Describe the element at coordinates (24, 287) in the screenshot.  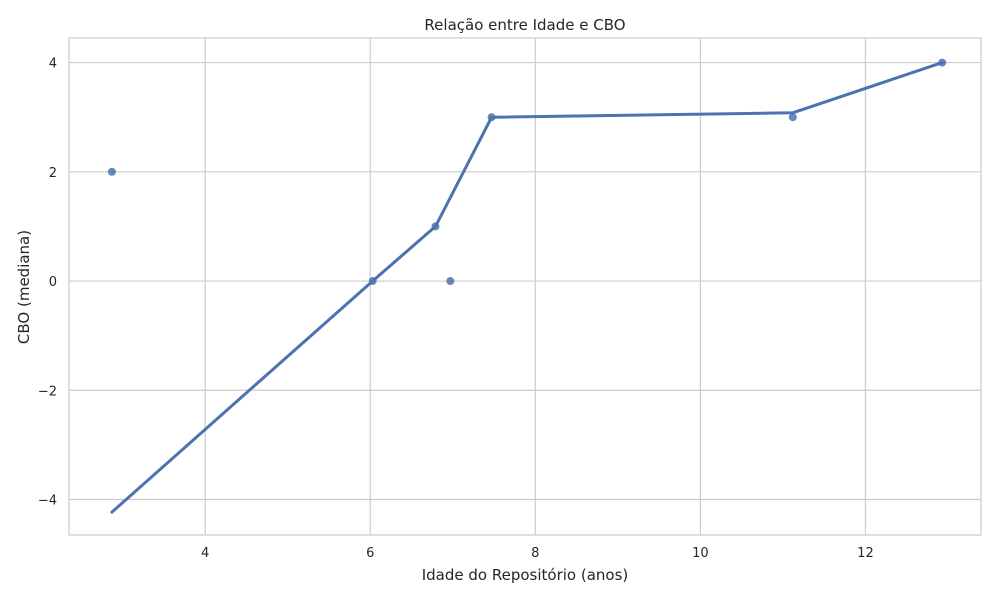
I see `y-axis-label: CBO (mediana)` at that location.